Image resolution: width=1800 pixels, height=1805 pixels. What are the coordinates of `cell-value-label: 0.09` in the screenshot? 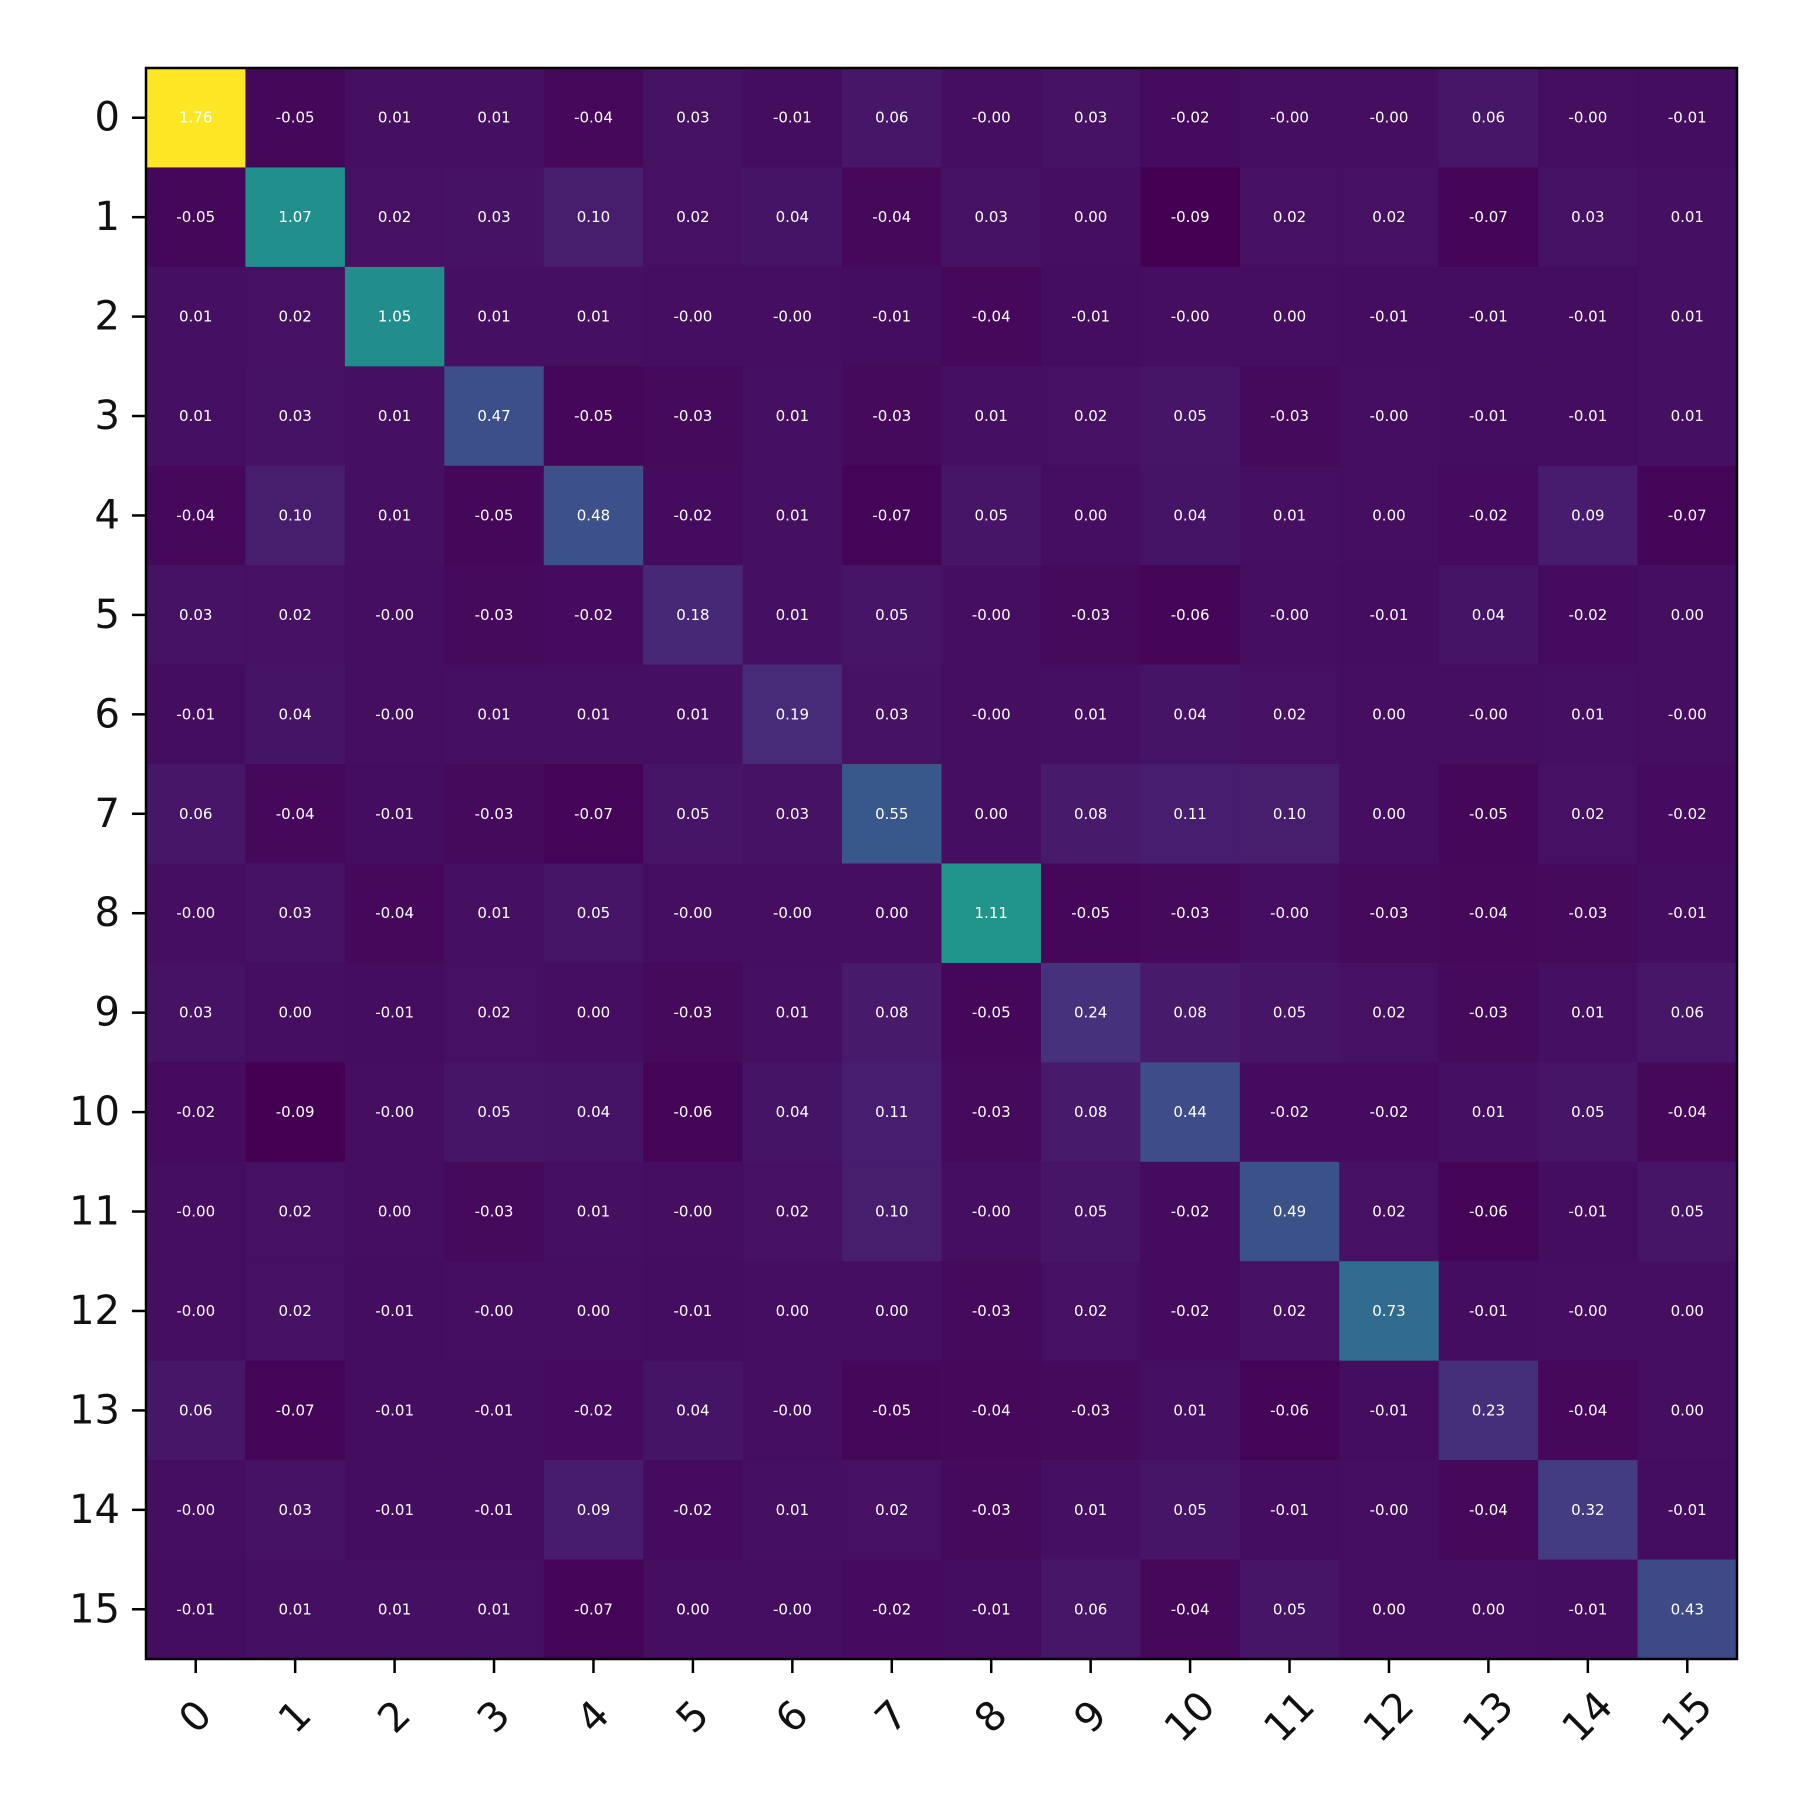 It's located at (1587, 515).